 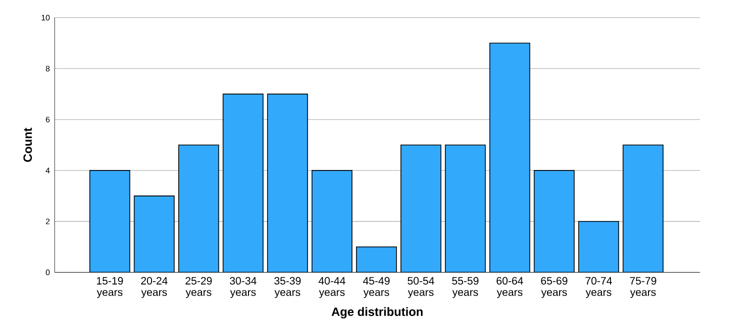 I want to click on y-tick-label: 10, so click(x=46, y=17).